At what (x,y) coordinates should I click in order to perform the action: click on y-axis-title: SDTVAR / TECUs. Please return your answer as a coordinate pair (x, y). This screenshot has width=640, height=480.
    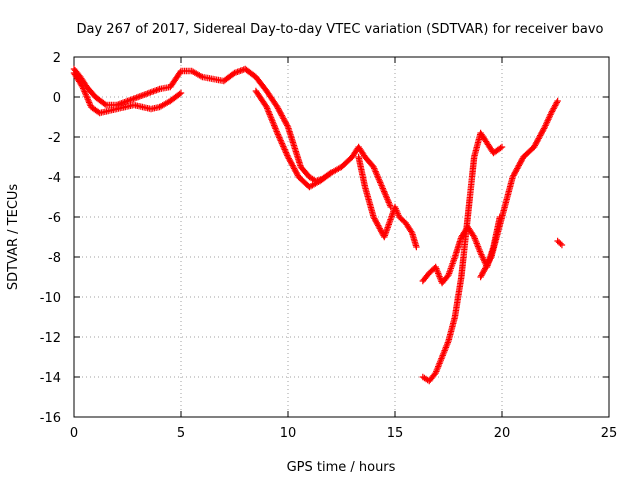
    Looking at the image, I should click on (13, 237).